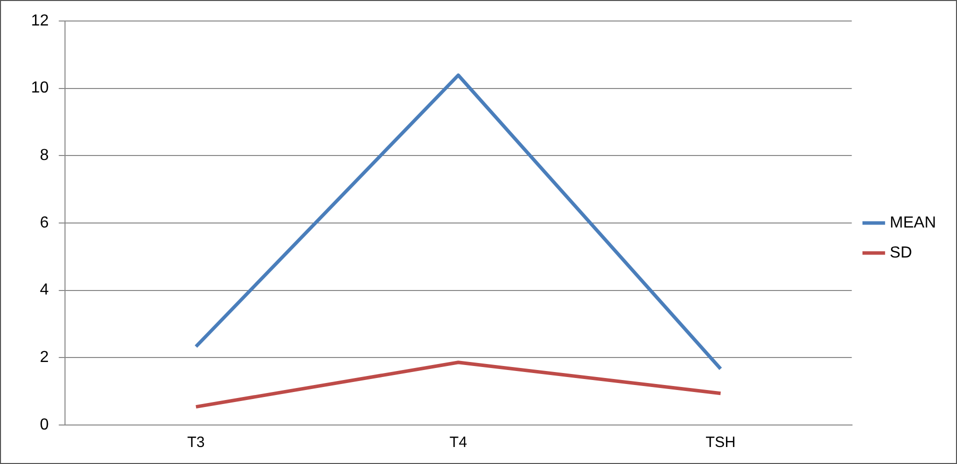 The width and height of the screenshot is (957, 464). What do you see at coordinates (44, 290) in the screenshot?
I see `y-tick-label: 4` at bounding box center [44, 290].